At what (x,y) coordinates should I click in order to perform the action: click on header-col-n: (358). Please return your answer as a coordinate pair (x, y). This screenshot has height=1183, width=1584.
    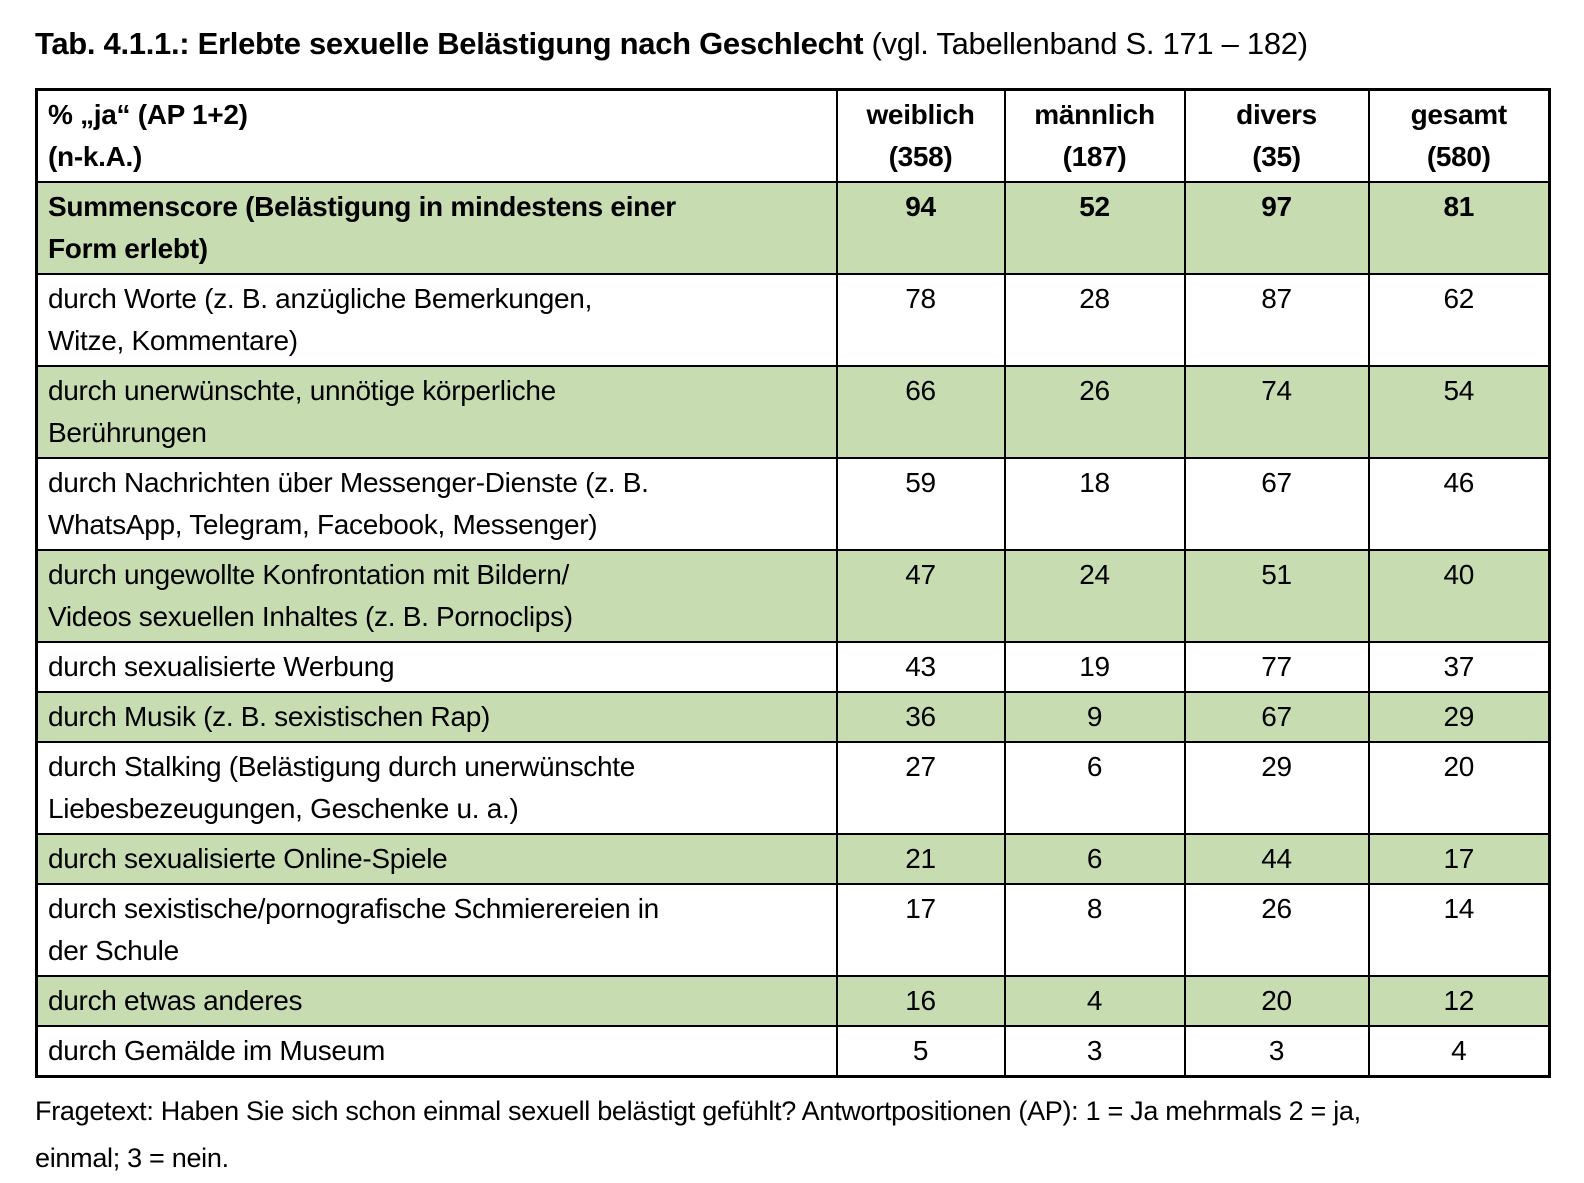
    Looking at the image, I should click on (920, 156).